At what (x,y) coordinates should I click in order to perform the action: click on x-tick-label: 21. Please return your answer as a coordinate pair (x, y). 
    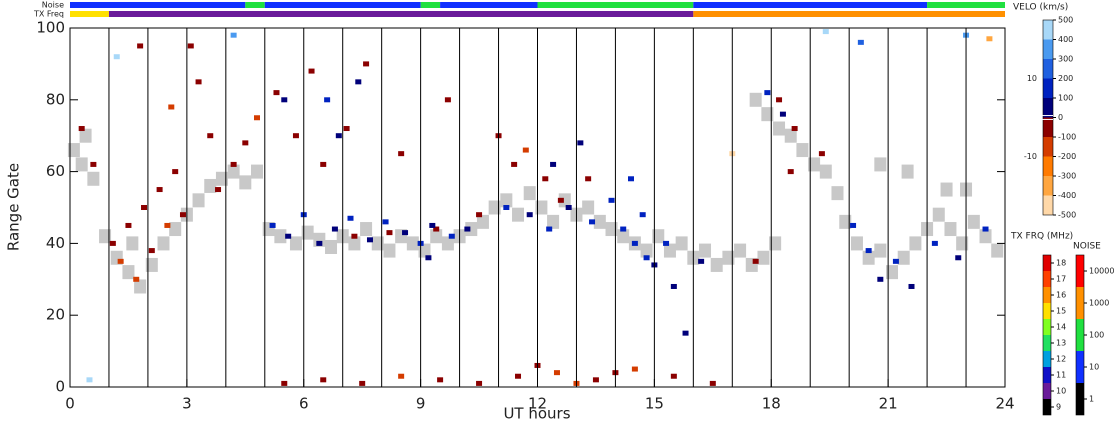
    Looking at the image, I should click on (888, 404).